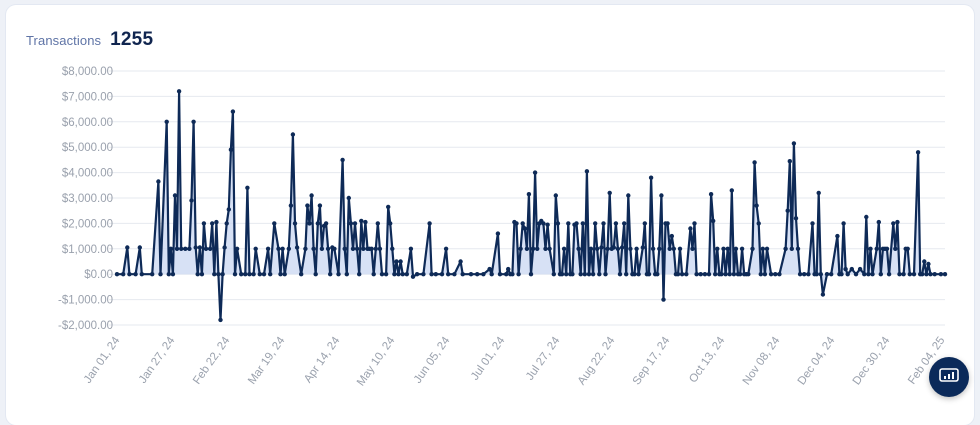 This screenshot has height=425, width=980. I want to click on x-tick-label: Oct 13, 24, so click(707, 359).